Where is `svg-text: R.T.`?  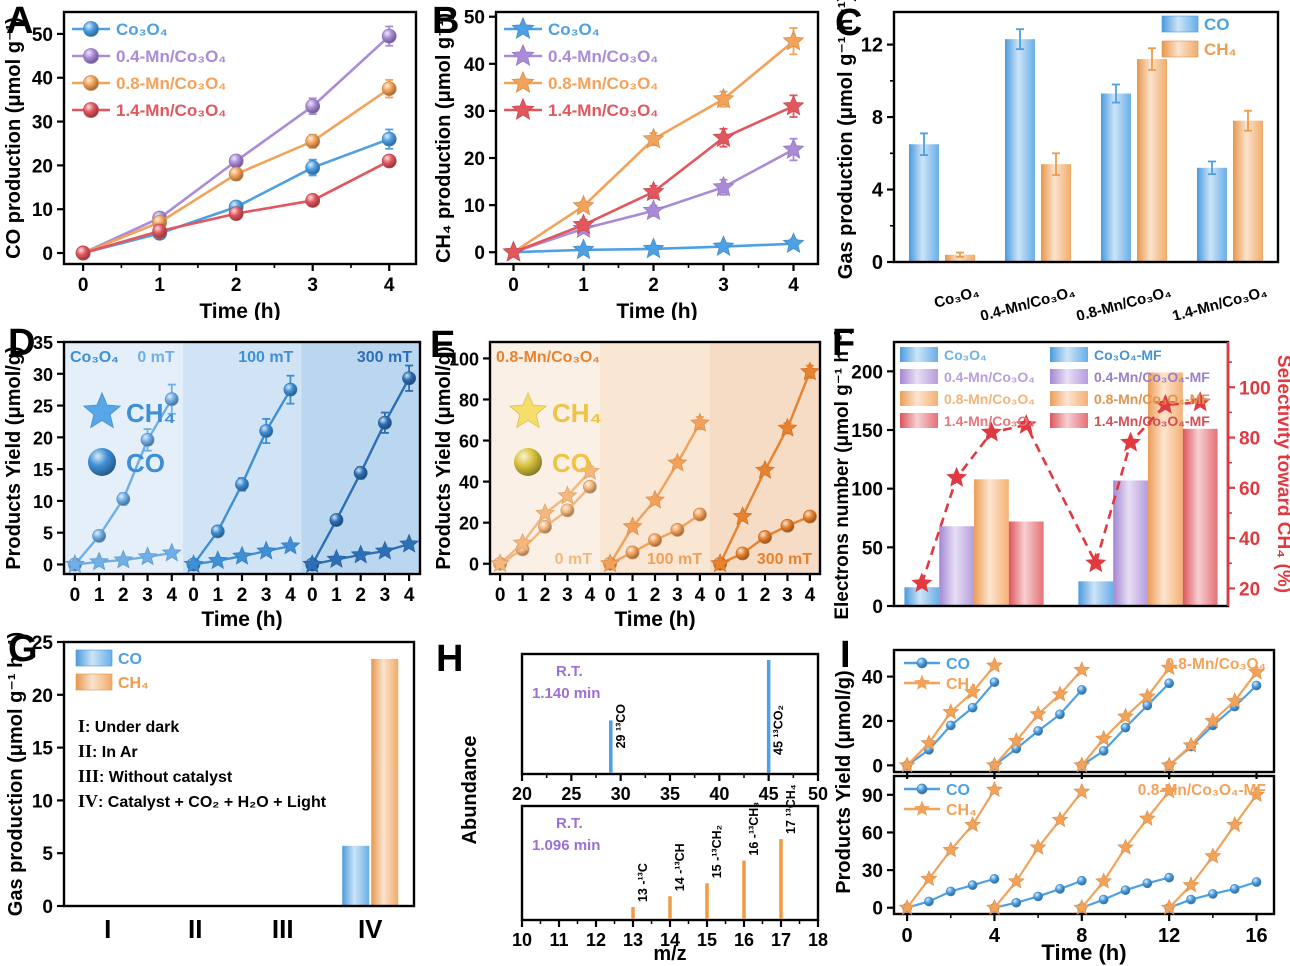 svg-text: R.T. is located at coordinates (569, 823).